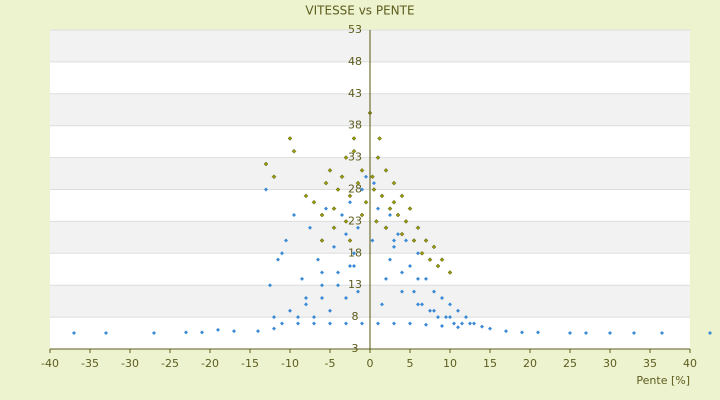  I want to click on x-tick-label: 35, so click(650, 363).